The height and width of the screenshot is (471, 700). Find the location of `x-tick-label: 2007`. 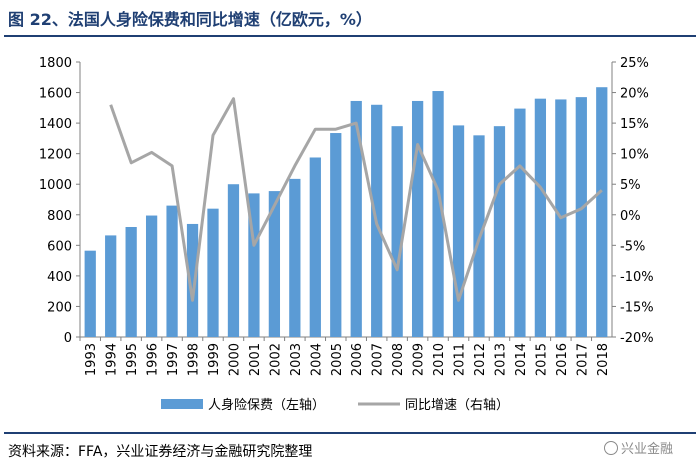

x-tick-label: 2007 is located at coordinates (378, 359).